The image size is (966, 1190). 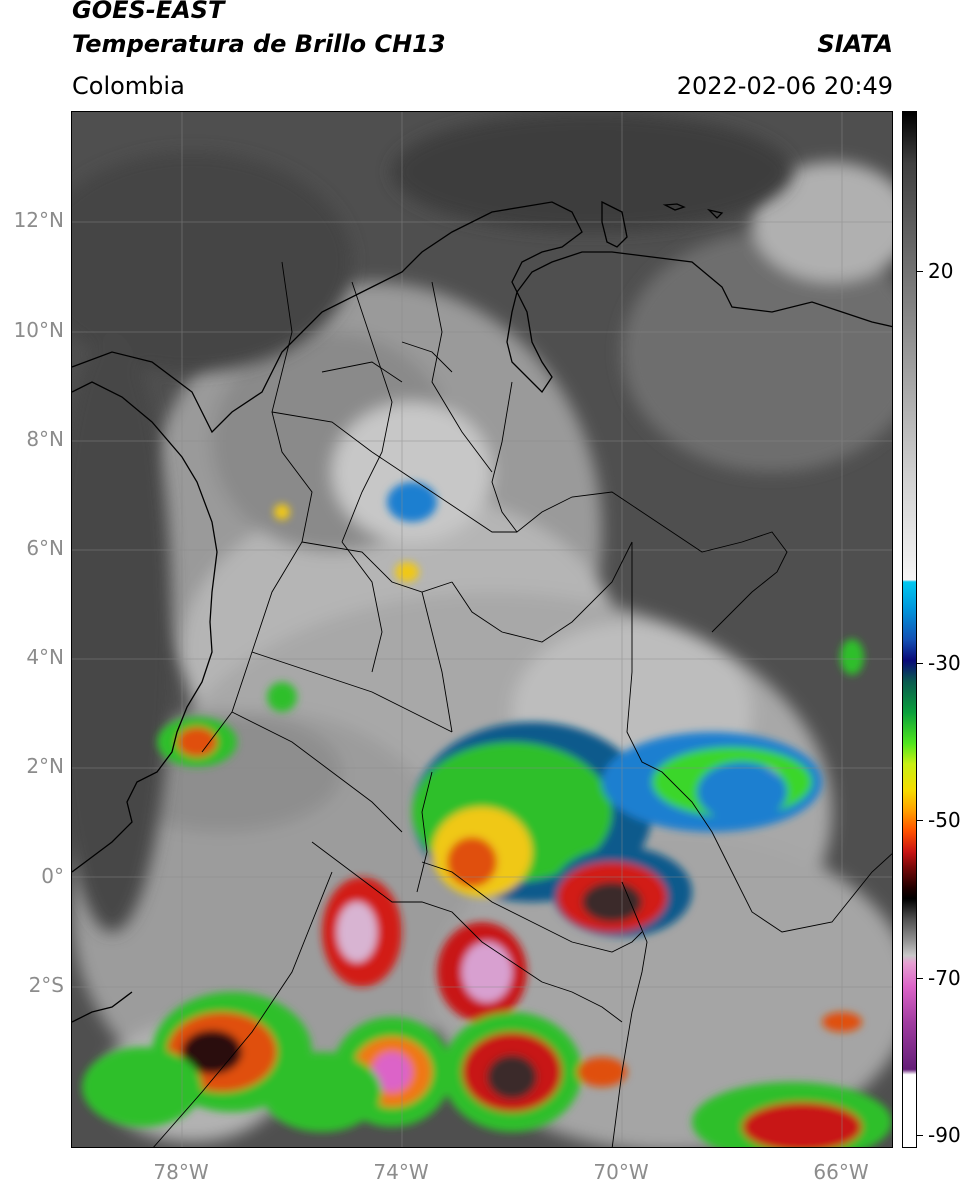 I want to click on colorbar-label-minus30: -30, so click(x=944, y=663).